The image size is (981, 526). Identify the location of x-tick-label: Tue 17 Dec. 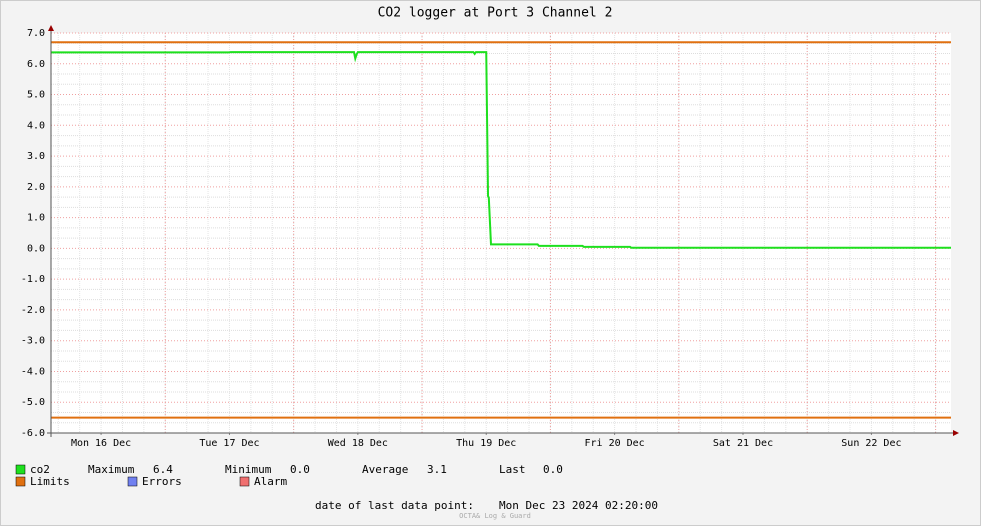
(229, 443).